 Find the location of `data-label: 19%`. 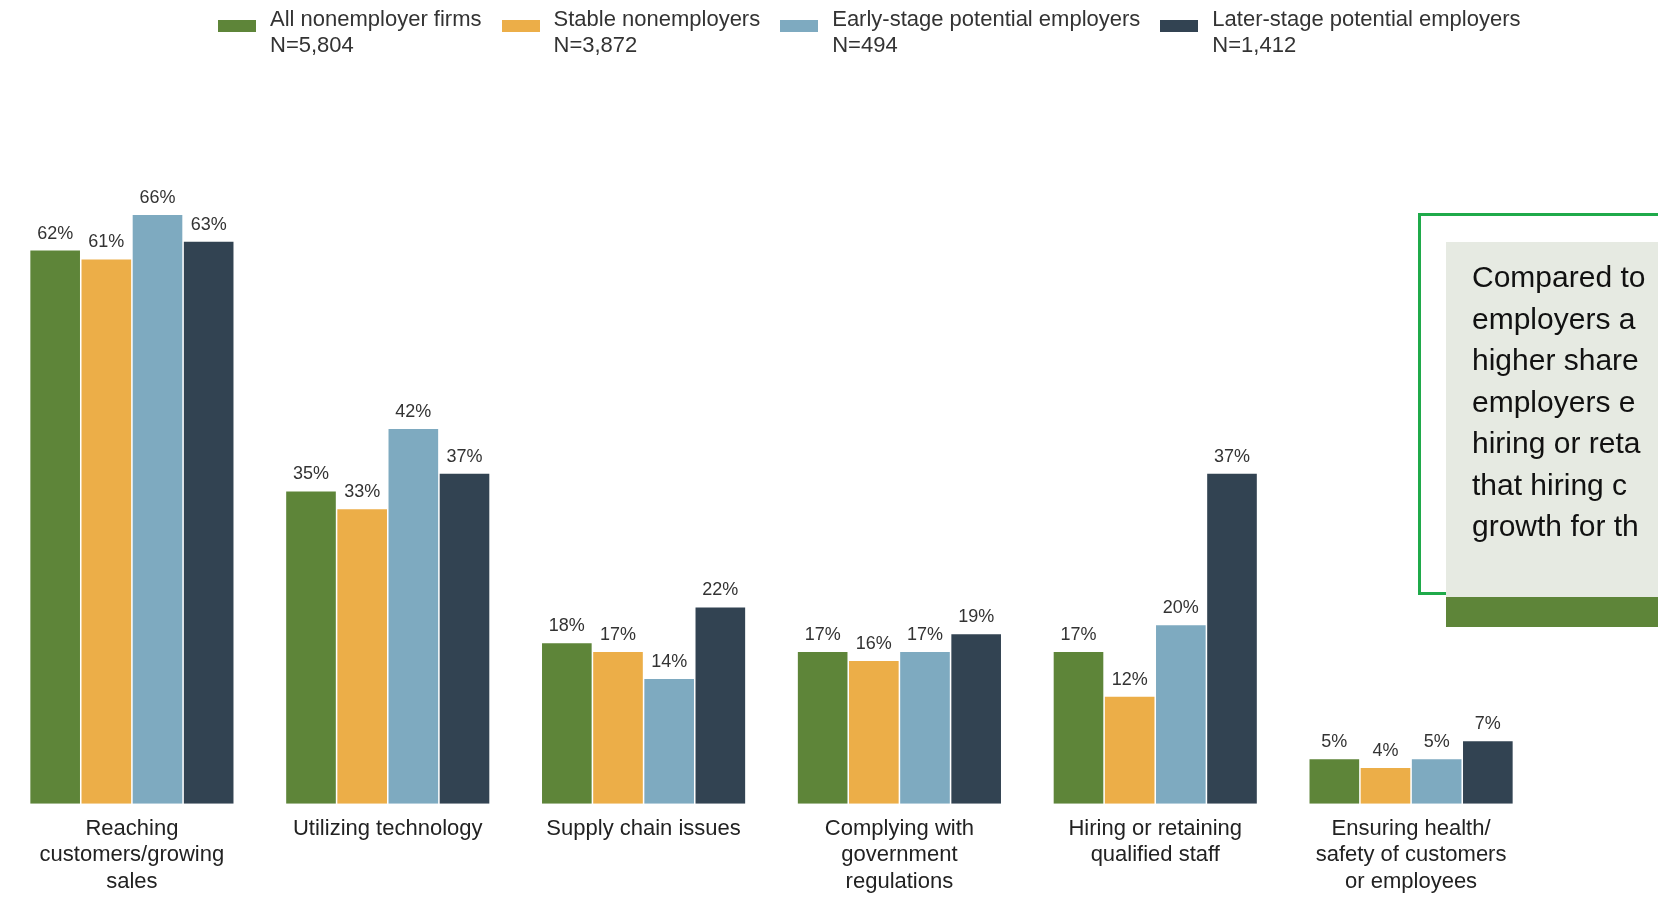

data-label: 19% is located at coordinates (976, 616).